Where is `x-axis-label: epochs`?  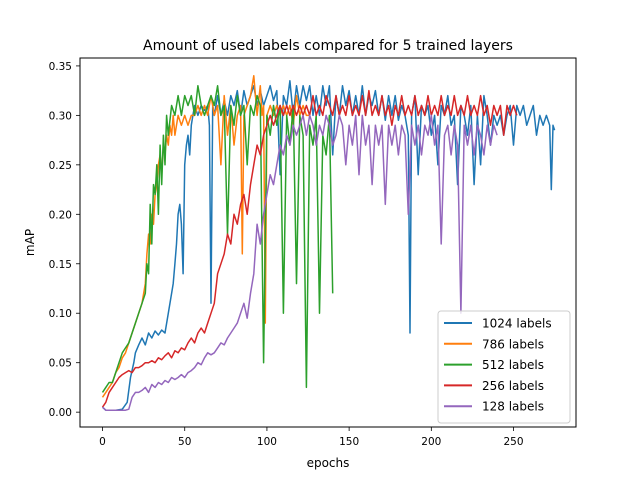 x-axis-label: epochs is located at coordinates (328, 463).